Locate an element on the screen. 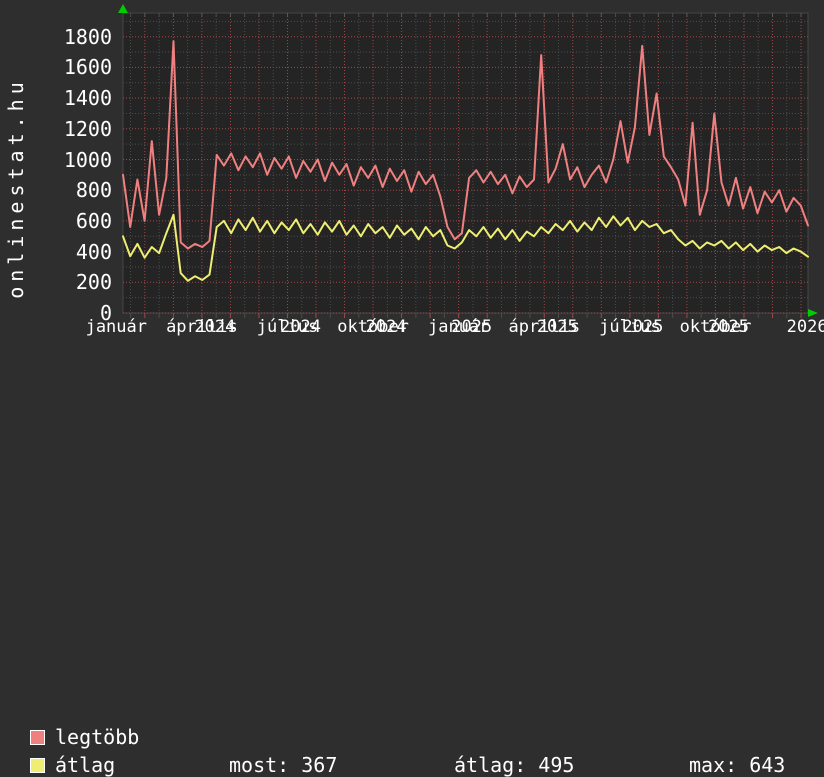 Image resolution: width=824 pixels, height=777 pixels. legend-row-legtobb: legtöbb is located at coordinates (84, 737).